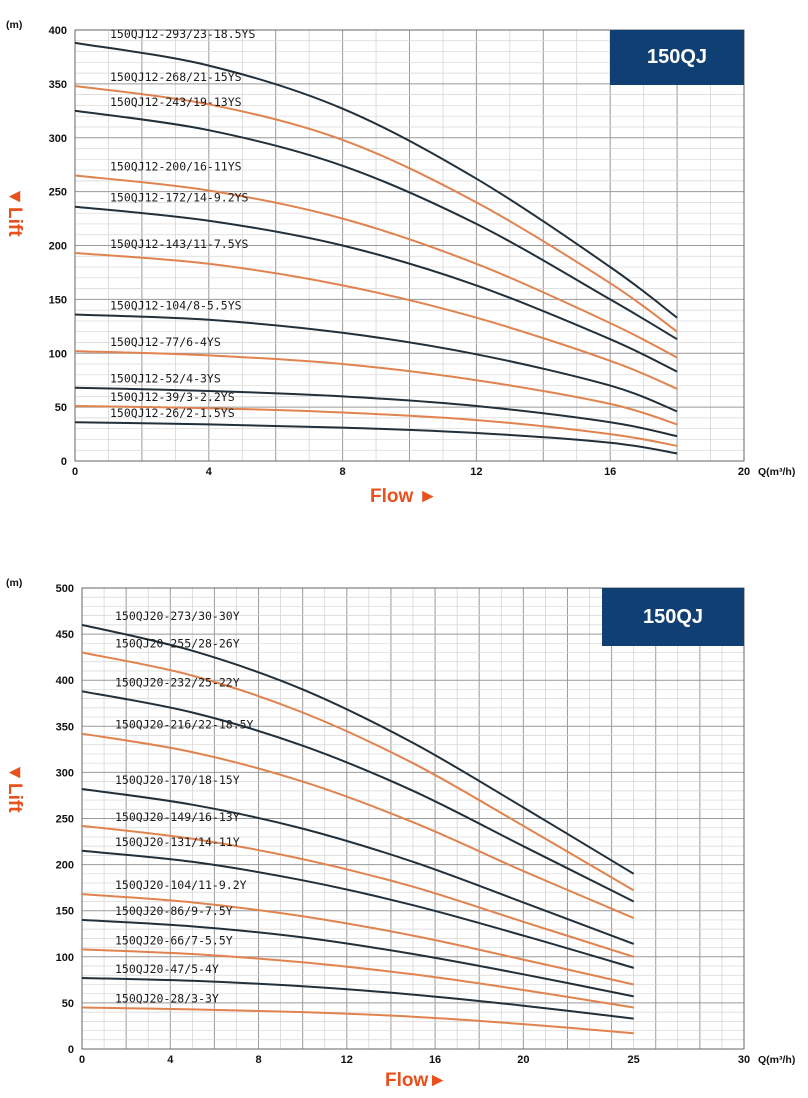 Image resolution: width=808 pixels, height=1098 pixels. I want to click on curve-label: 150QJ12-39/3-2.2YS, so click(172, 397).